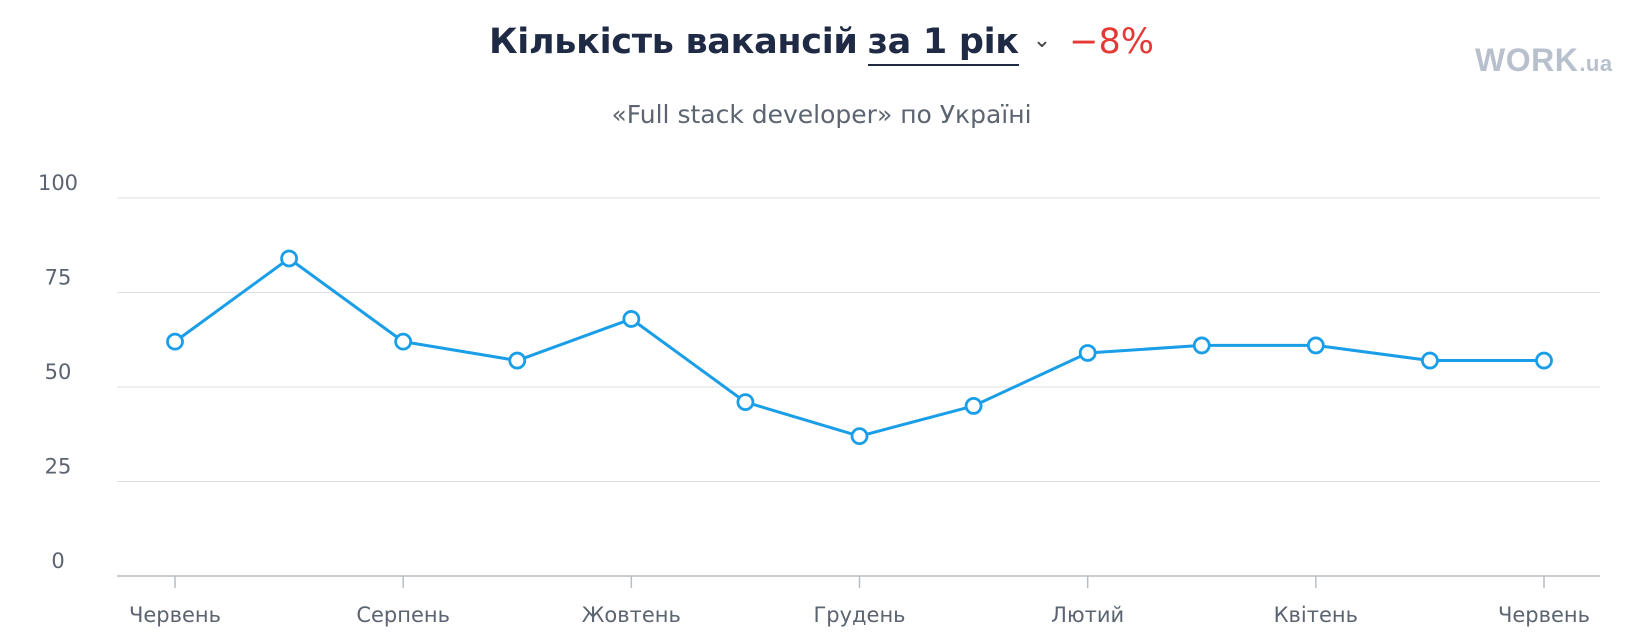 This screenshot has height=644, width=1643. I want to click on x-tick-label: Серпень, so click(403, 615).